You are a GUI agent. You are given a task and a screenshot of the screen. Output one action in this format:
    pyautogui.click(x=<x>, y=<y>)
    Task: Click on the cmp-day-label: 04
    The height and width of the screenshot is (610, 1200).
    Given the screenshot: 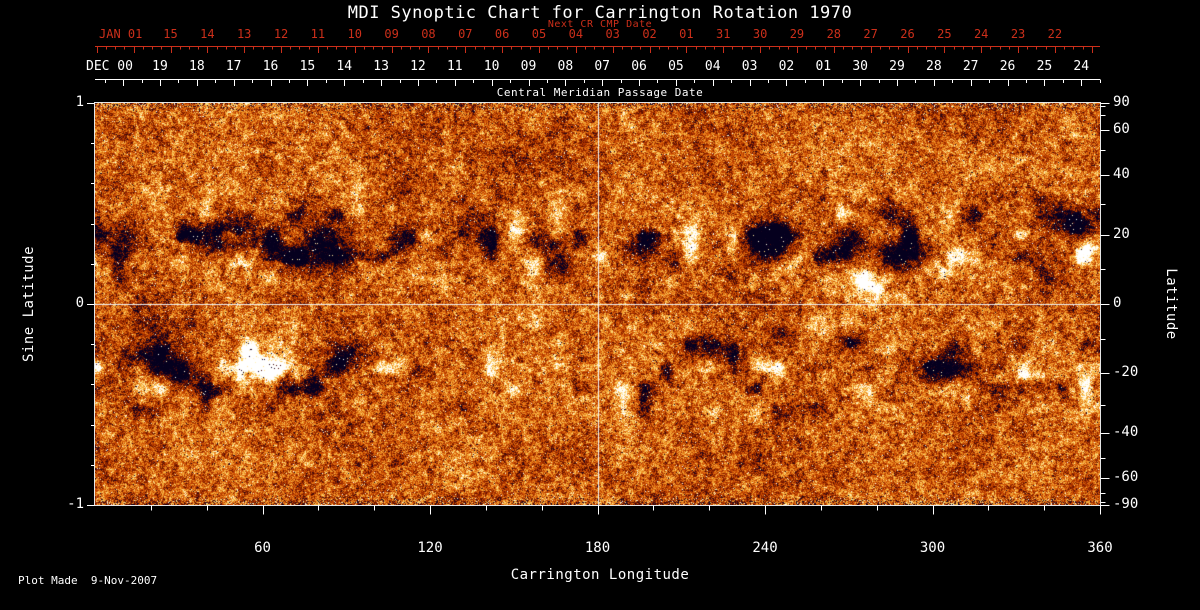 What is the action you would take?
    pyautogui.click(x=712, y=66)
    